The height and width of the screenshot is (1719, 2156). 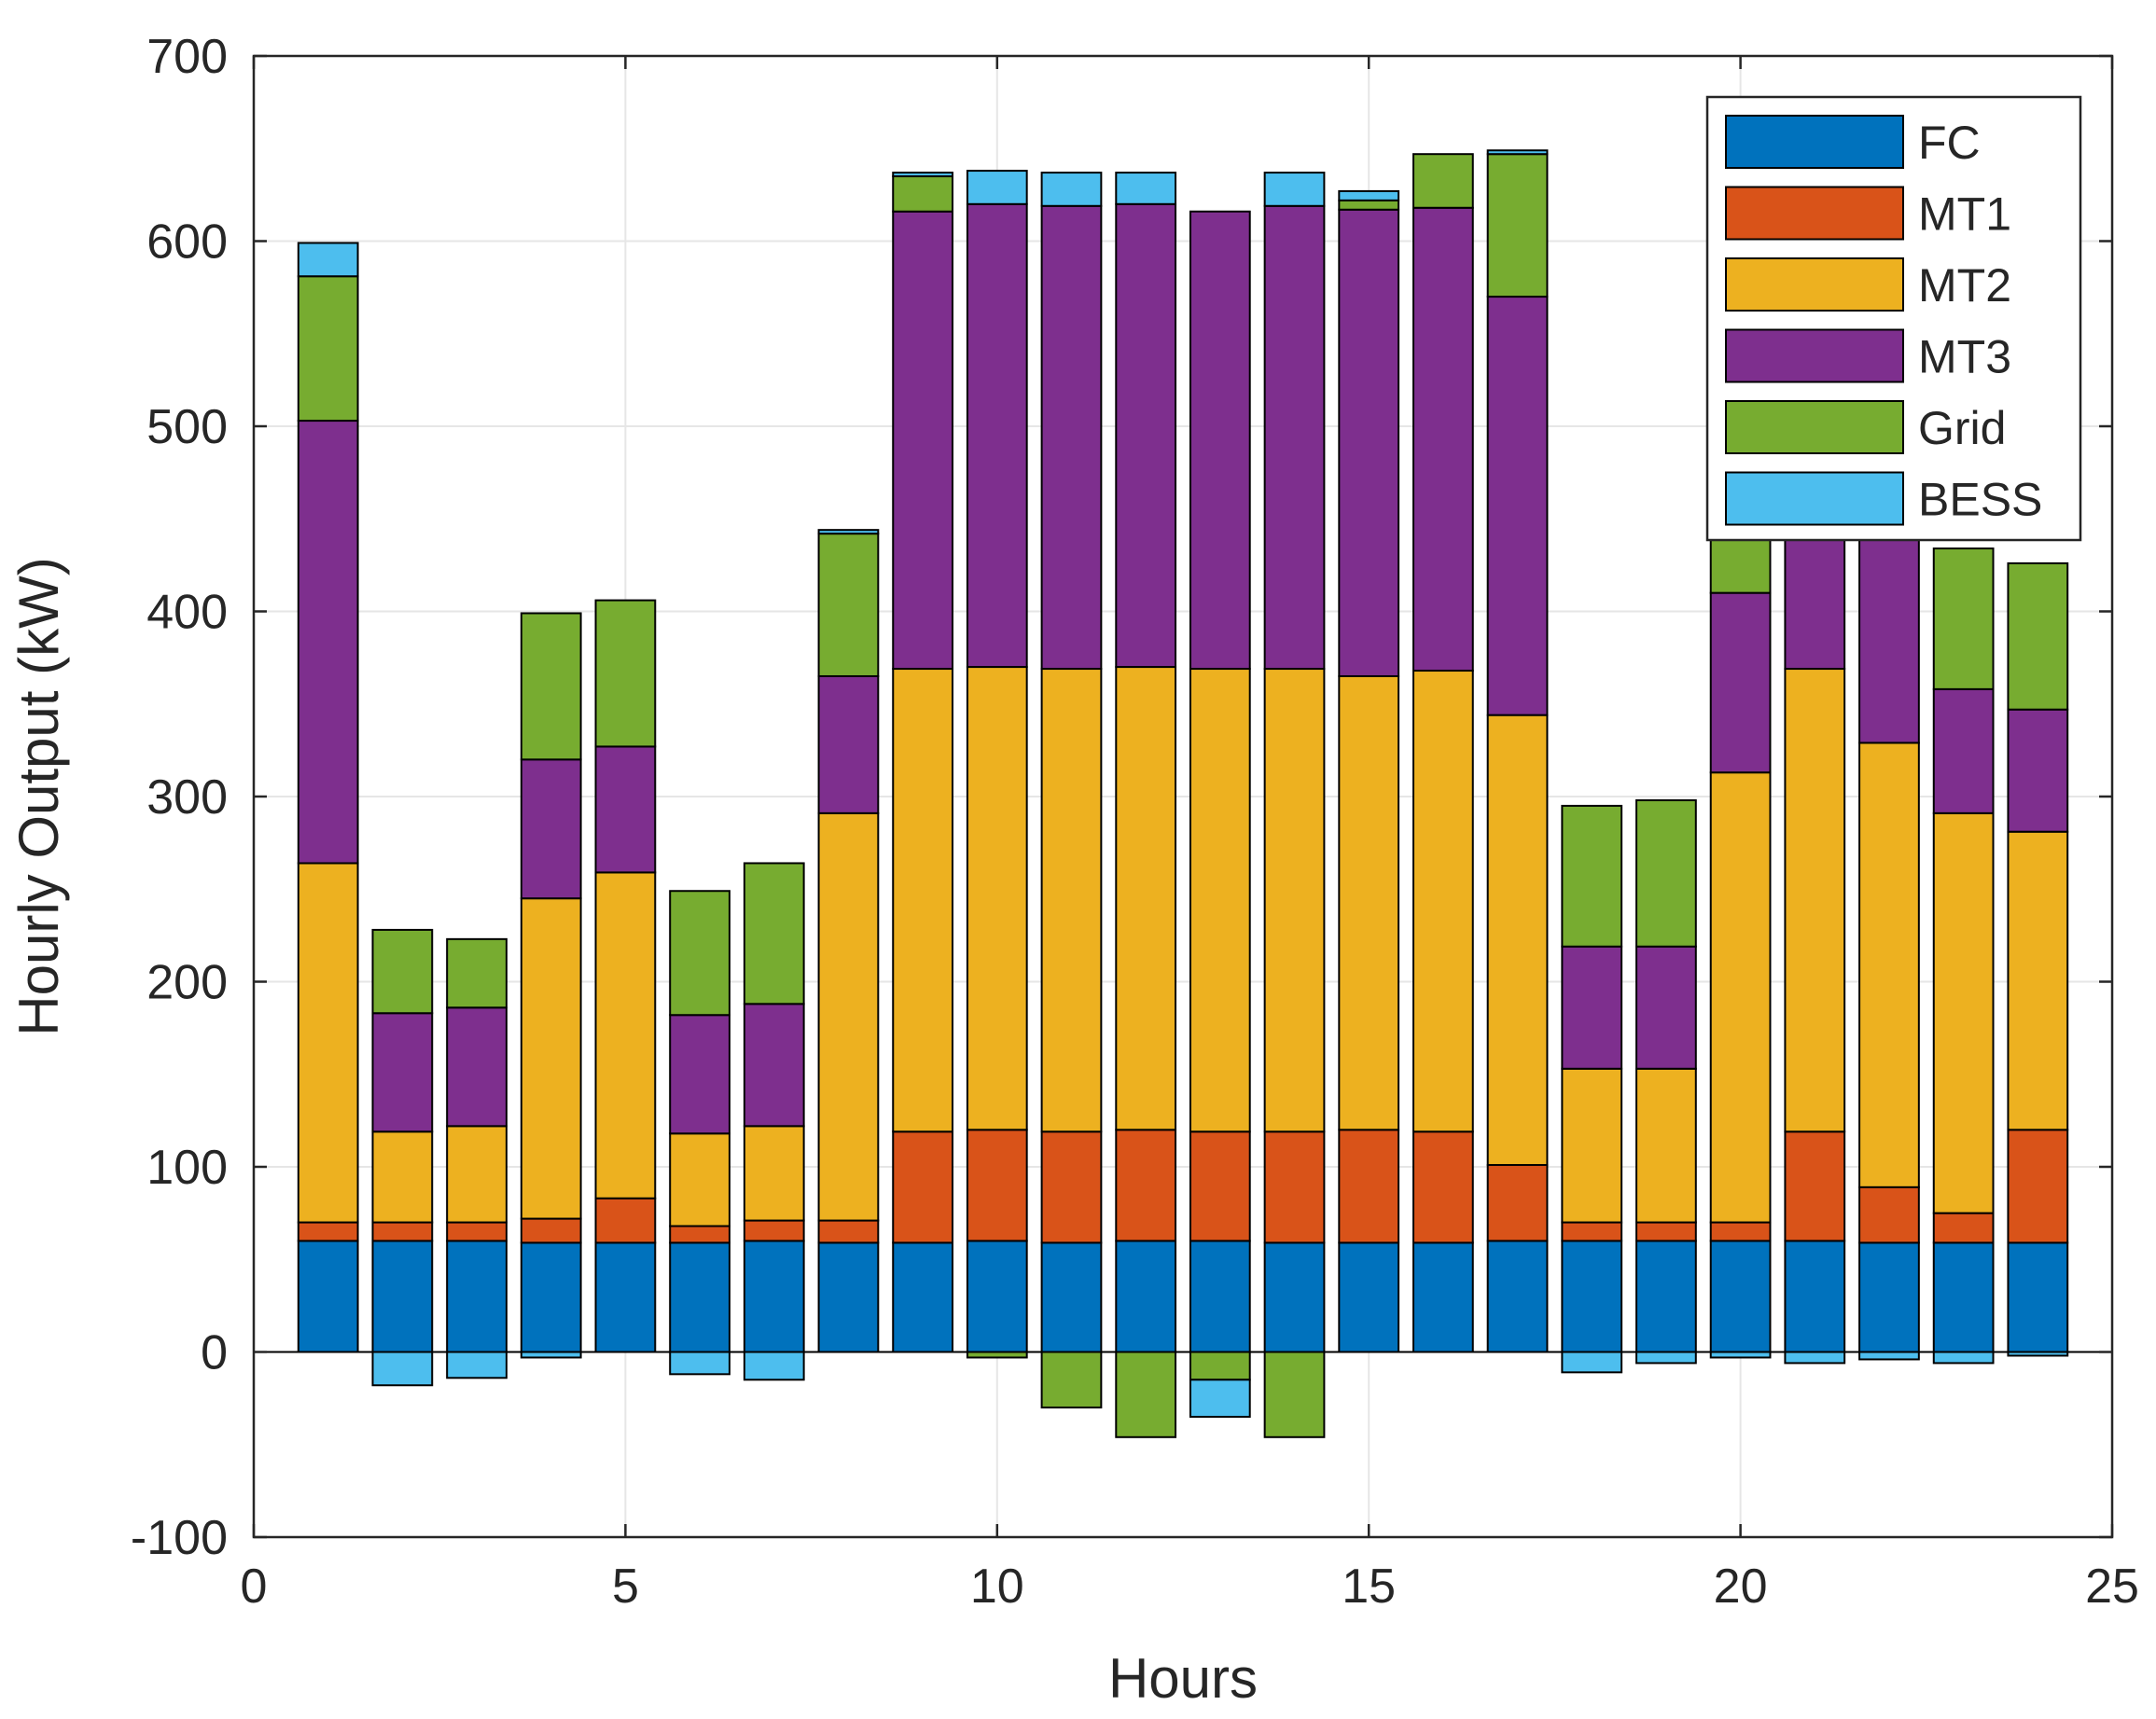 I want to click on y-tick-label: 600, so click(x=187, y=242).